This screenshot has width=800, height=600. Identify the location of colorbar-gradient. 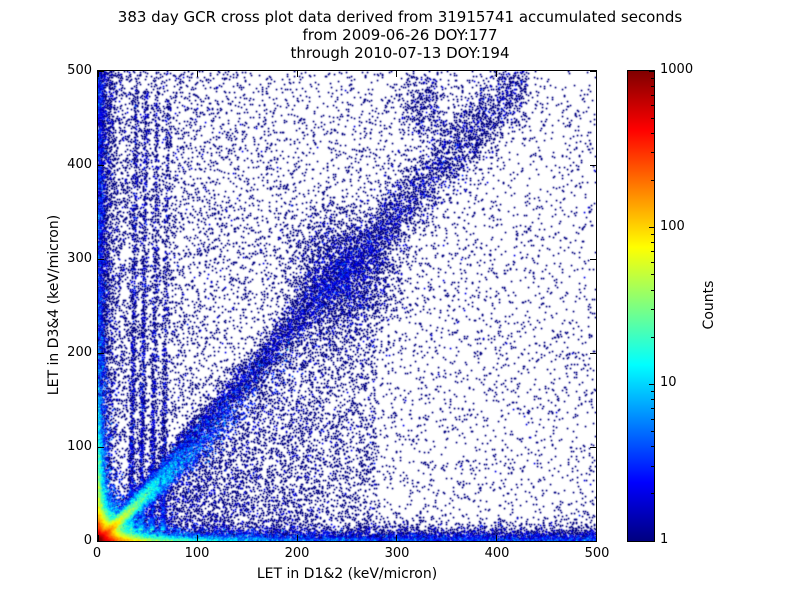
(641, 306).